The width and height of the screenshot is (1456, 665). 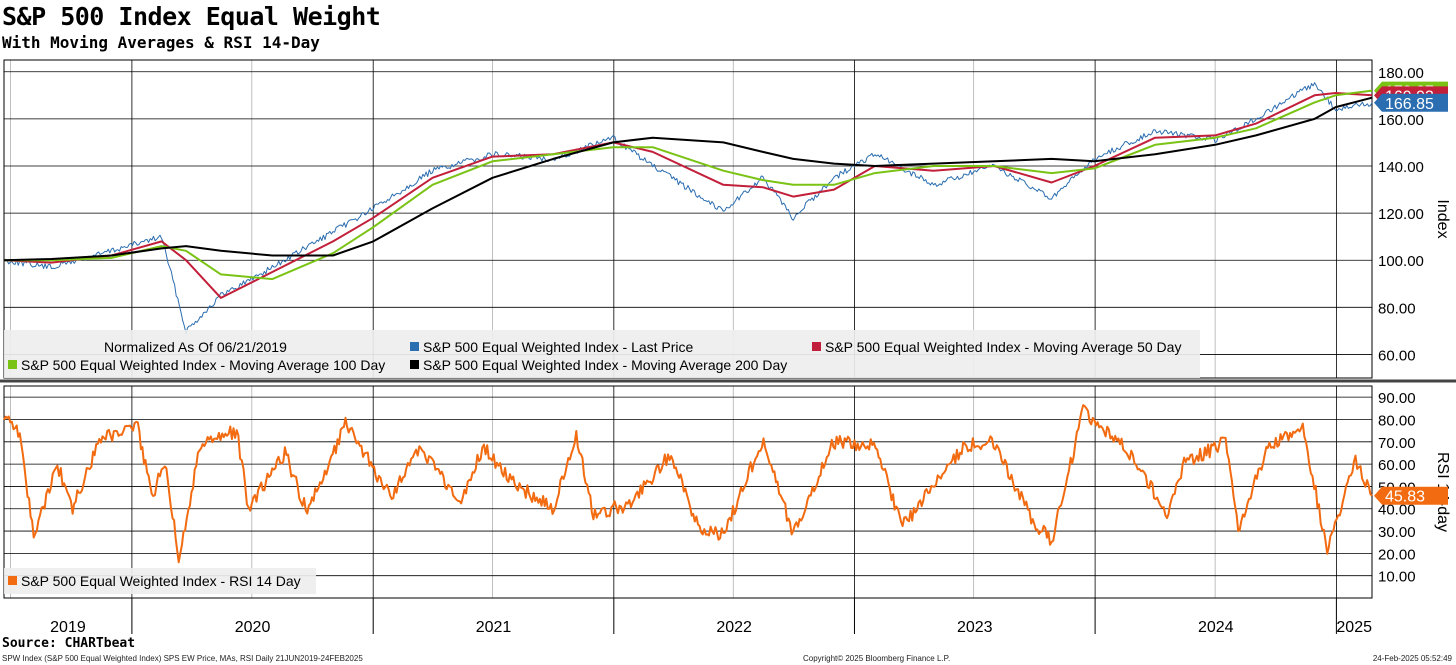 I want to click on rsi-legend-box, so click(x=160, y=581).